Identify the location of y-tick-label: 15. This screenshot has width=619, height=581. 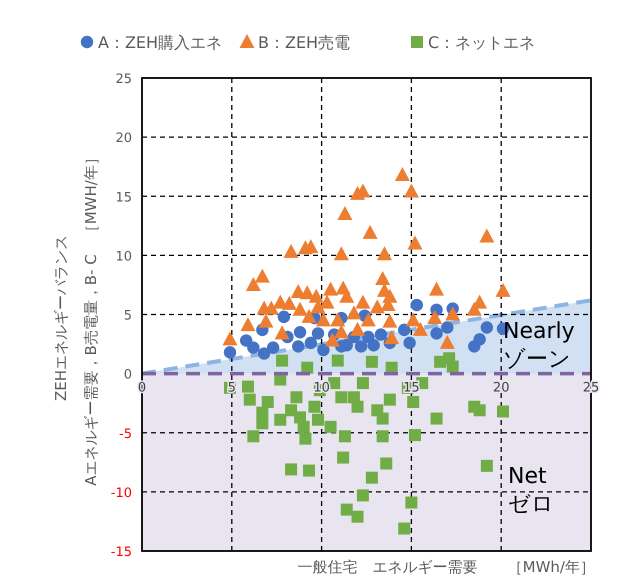
(123, 198).